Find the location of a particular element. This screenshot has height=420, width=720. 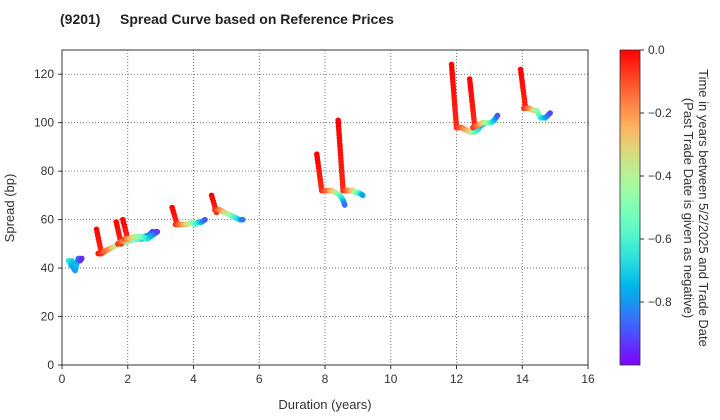

y-tick-label: 20 is located at coordinates (48, 317).